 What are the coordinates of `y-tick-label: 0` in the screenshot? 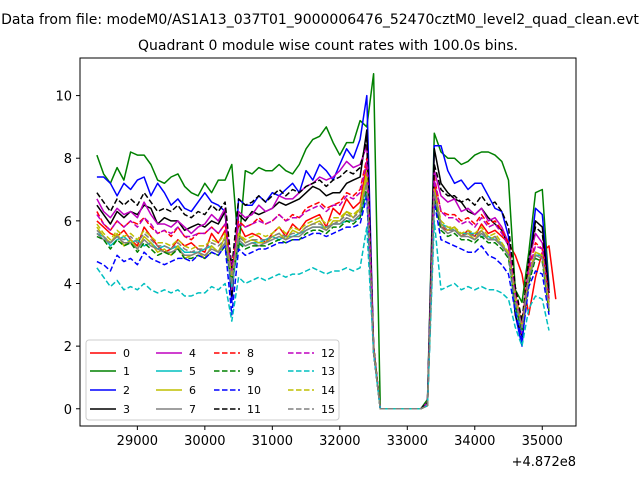 It's located at (68, 410).